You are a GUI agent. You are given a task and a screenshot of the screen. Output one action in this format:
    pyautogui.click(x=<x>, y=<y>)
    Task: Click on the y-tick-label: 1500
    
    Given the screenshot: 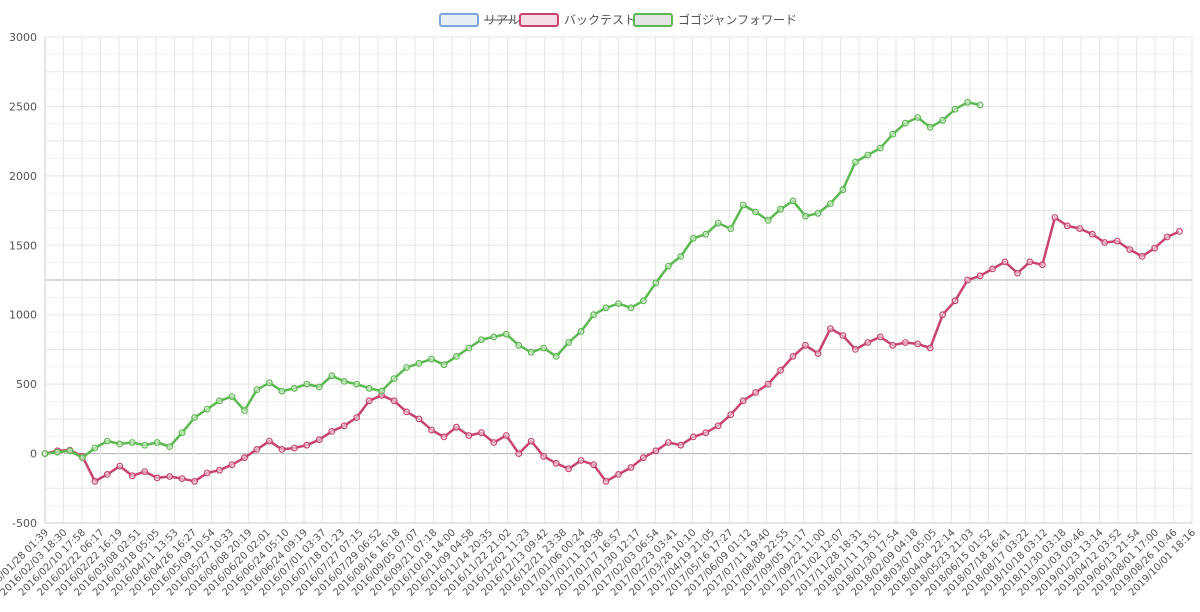 What is the action you would take?
    pyautogui.click(x=23, y=245)
    